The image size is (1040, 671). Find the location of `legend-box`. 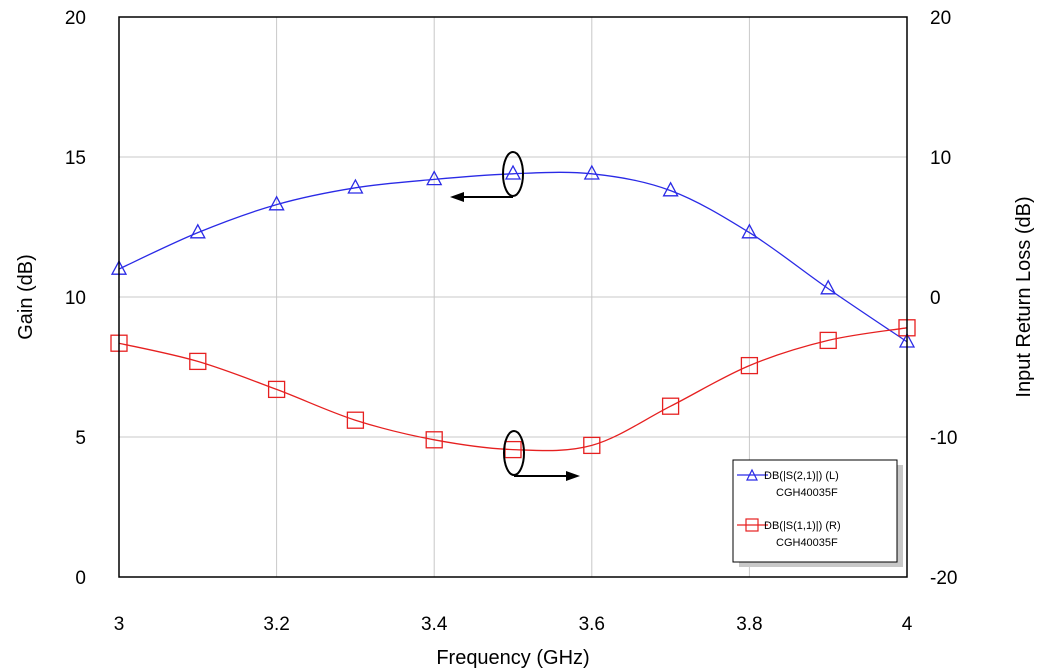

legend-box is located at coordinates (815, 511).